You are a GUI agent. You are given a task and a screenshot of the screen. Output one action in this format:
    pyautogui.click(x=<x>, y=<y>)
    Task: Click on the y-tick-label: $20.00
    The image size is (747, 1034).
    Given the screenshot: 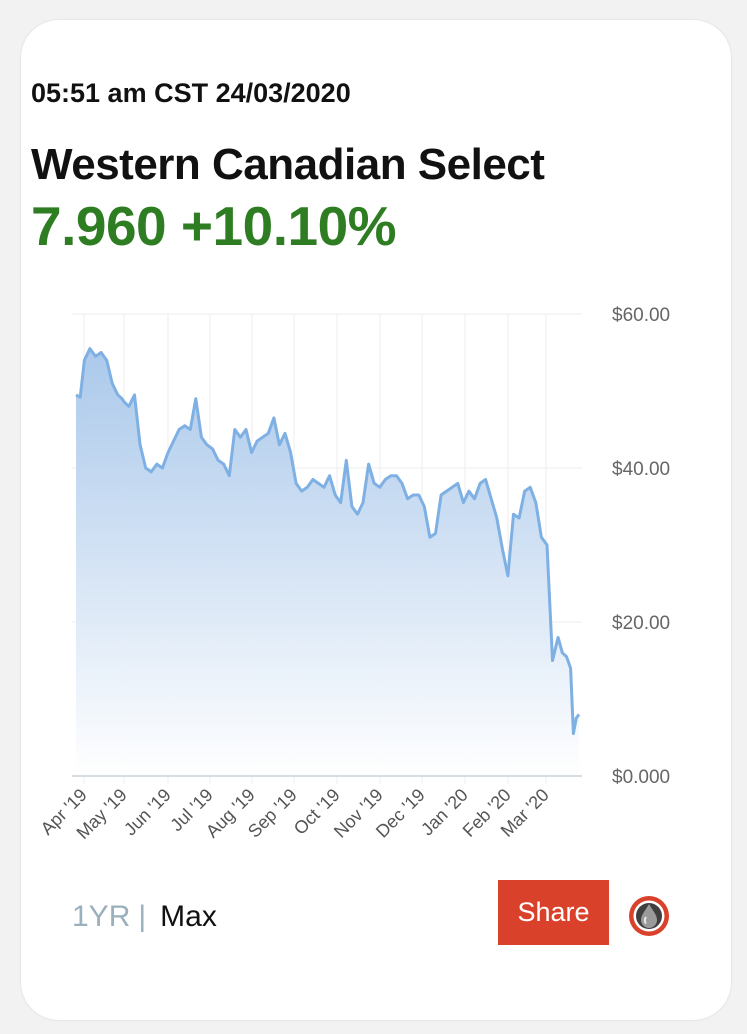 What is the action you would take?
    pyautogui.click(x=641, y=623)
    